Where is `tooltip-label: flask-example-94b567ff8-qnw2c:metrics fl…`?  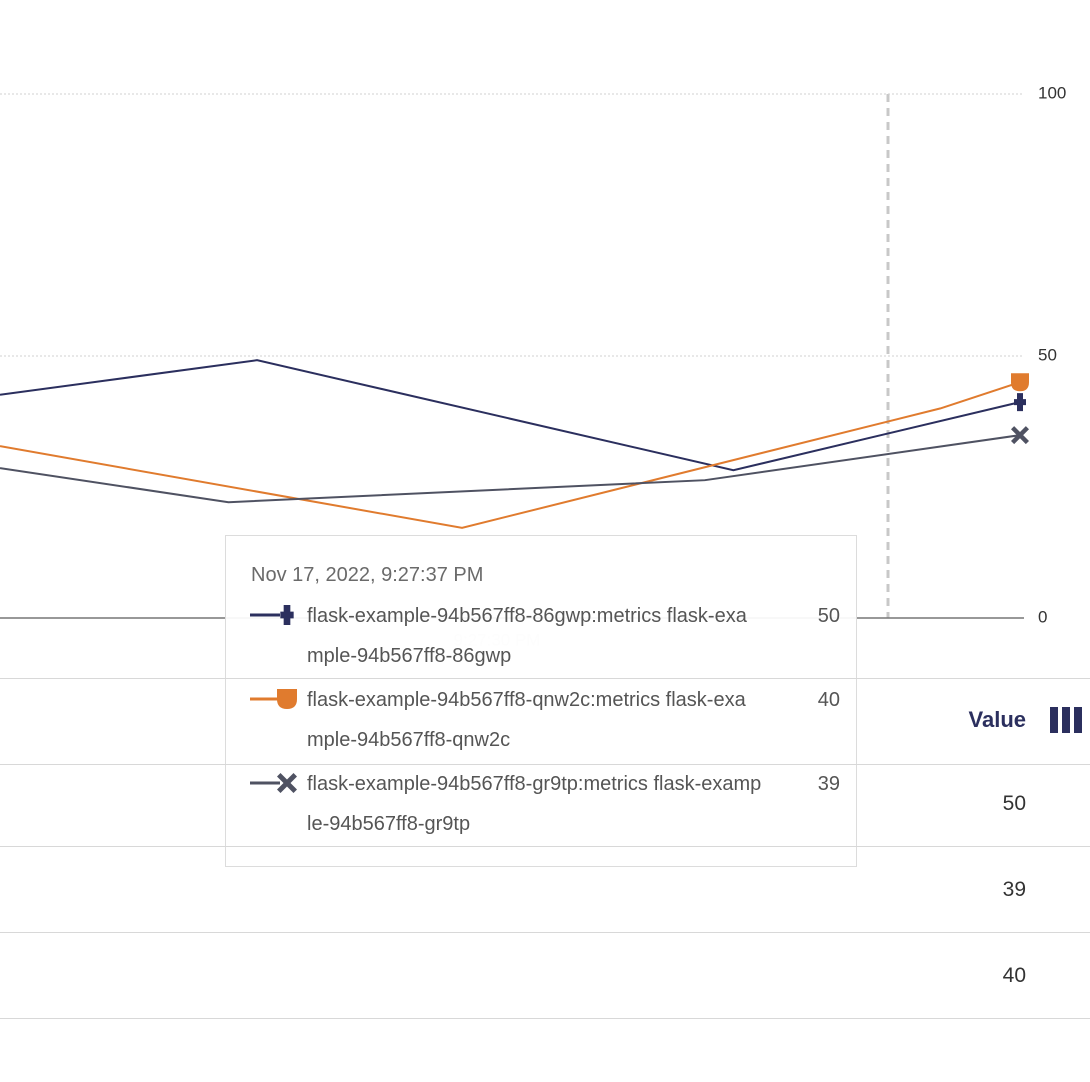 tooltip-label: flask-example-94b567ff8-qnw2c:metrics fl… is located at coordinates (526, 720).